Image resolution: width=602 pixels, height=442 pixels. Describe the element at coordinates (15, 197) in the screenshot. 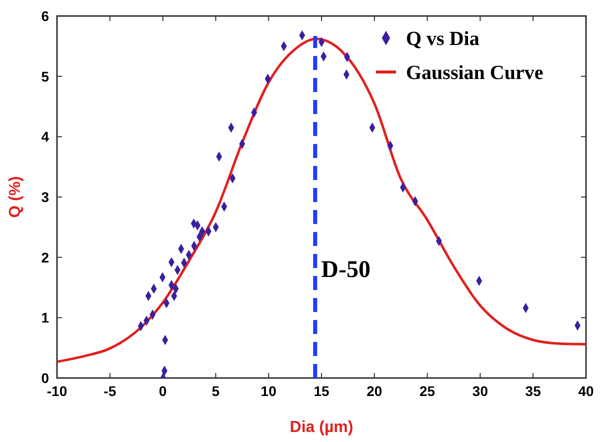

I see `y-axis-title: Q (%)` at that location.